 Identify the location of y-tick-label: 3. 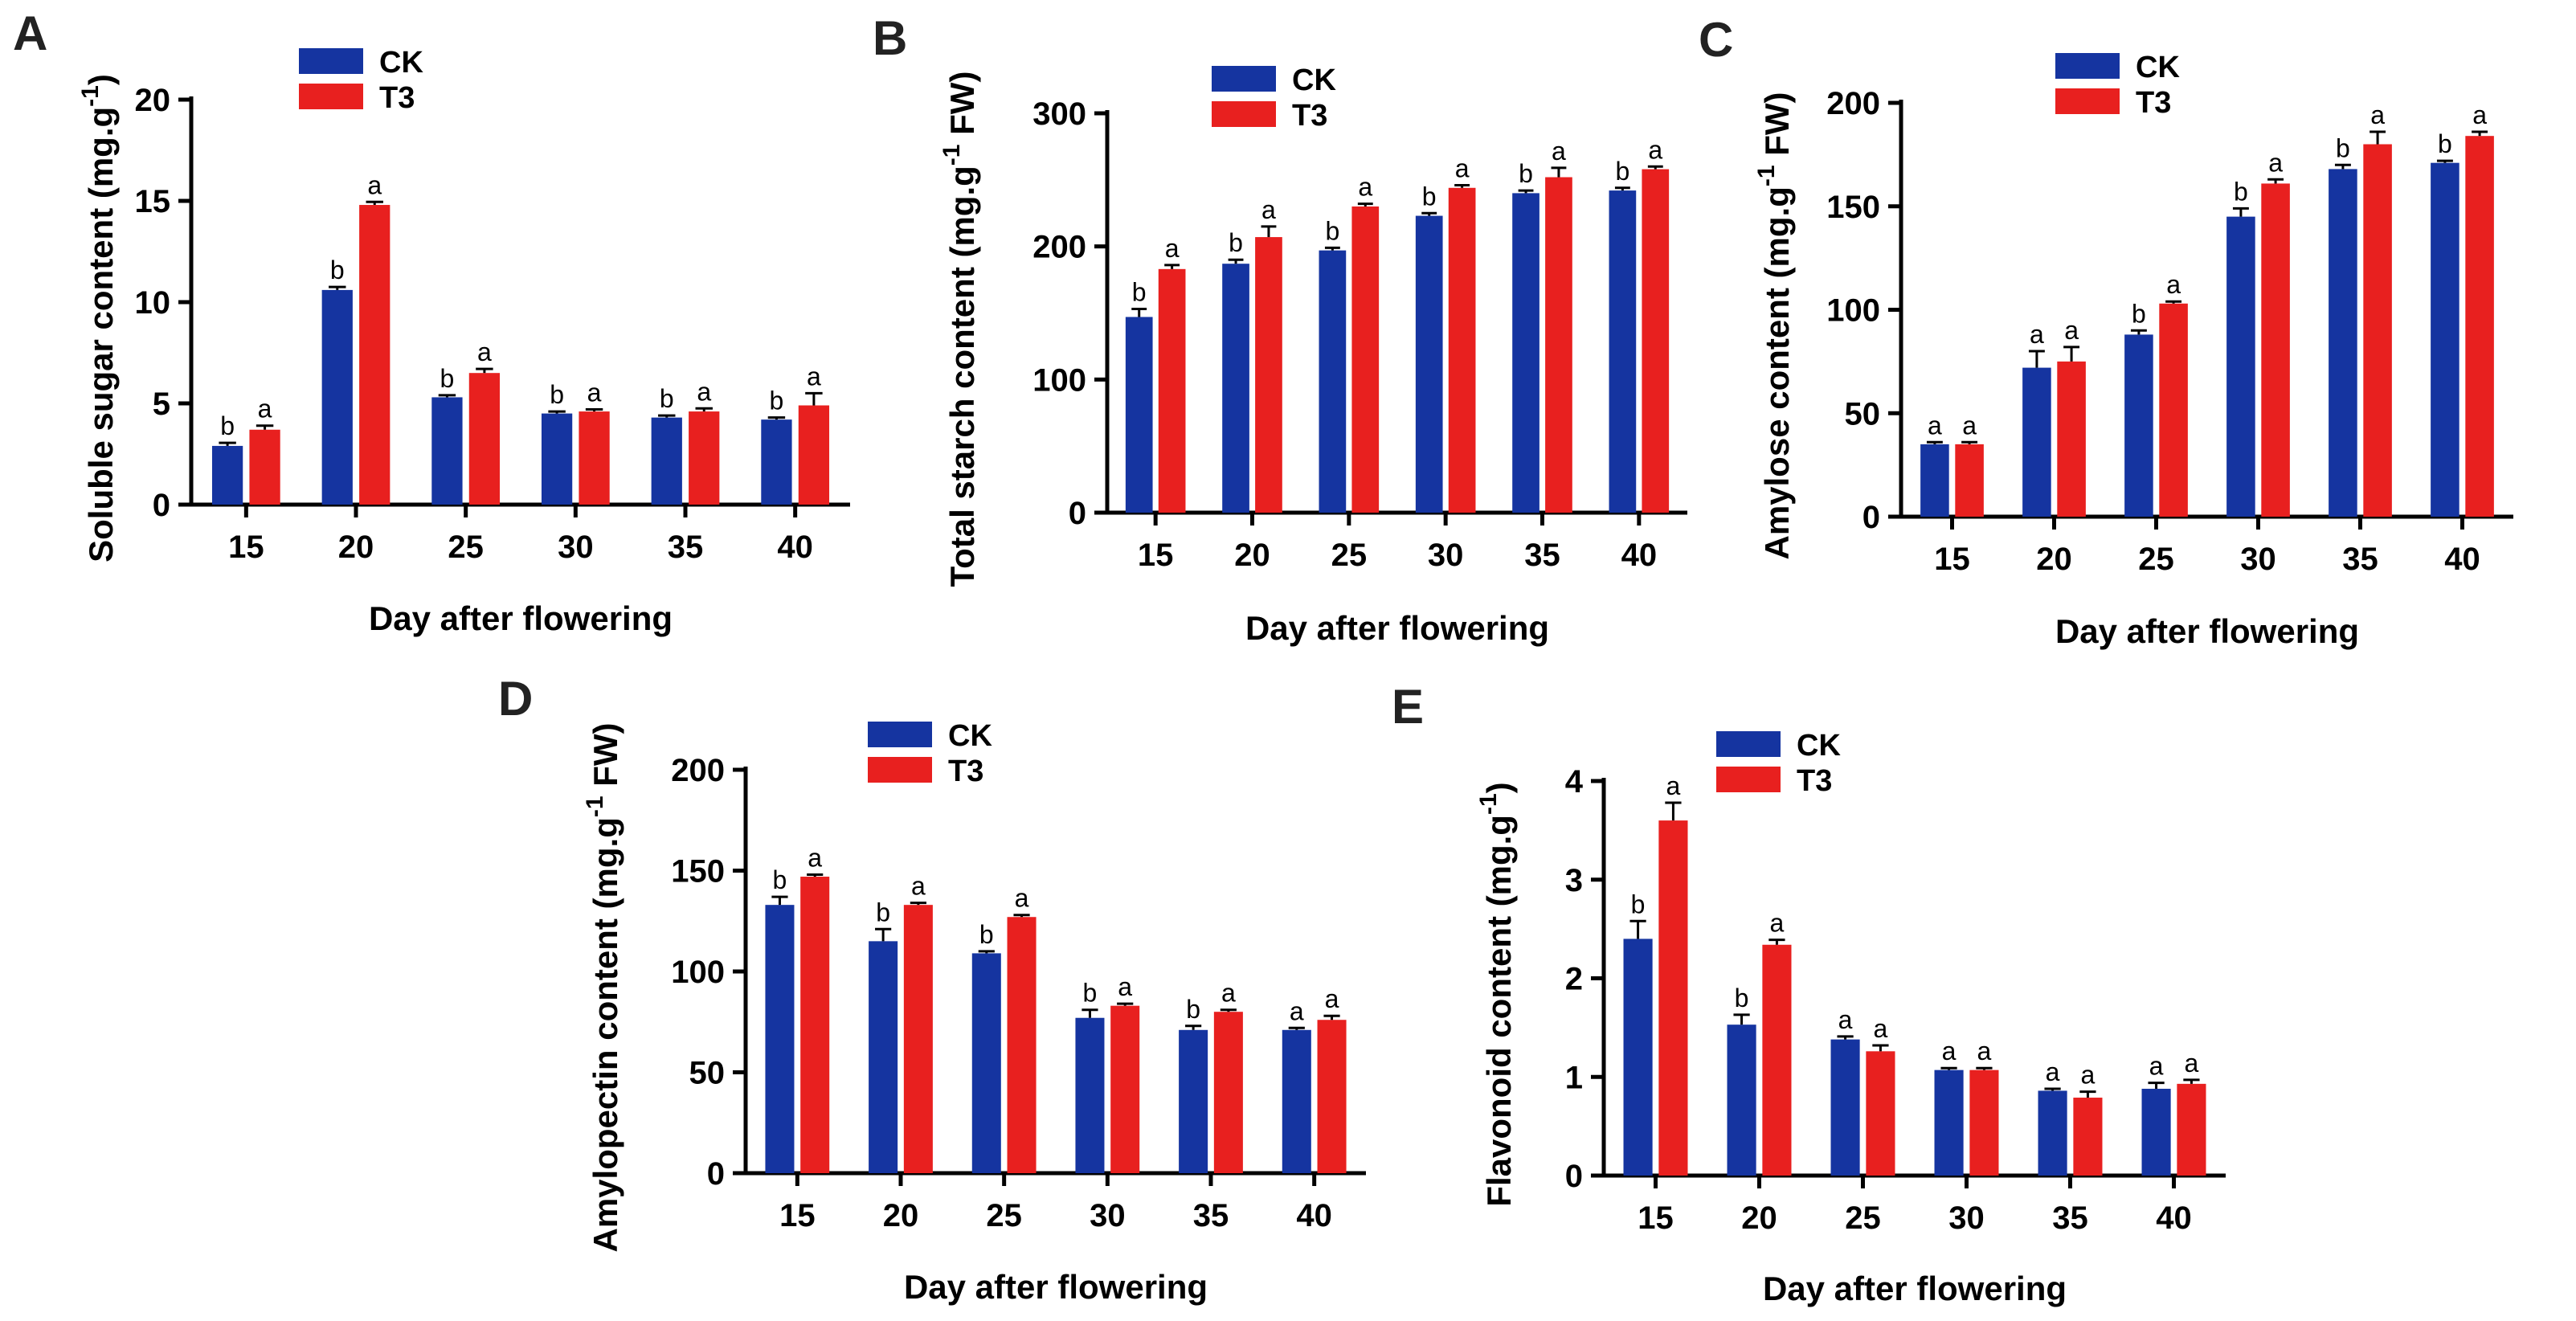
(1574, 880).